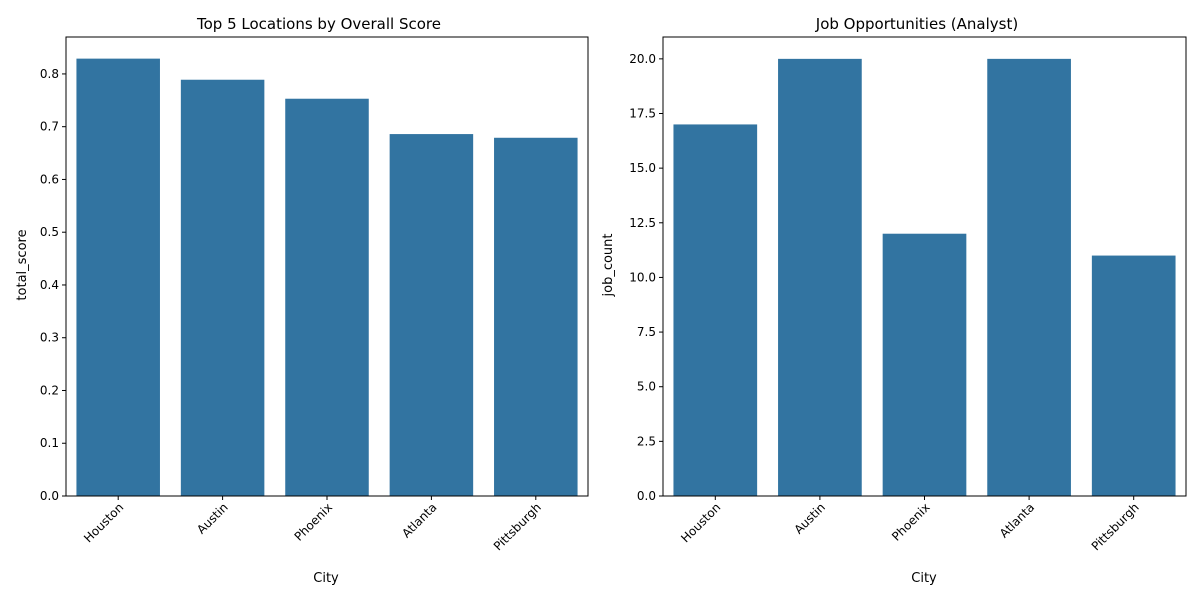 Image resolution: width=1200 pixels, height=600 pixels. Describe the element at coordinates (49, 390) in the screenshot. I see `y-tick-label: 0.2` at that location.